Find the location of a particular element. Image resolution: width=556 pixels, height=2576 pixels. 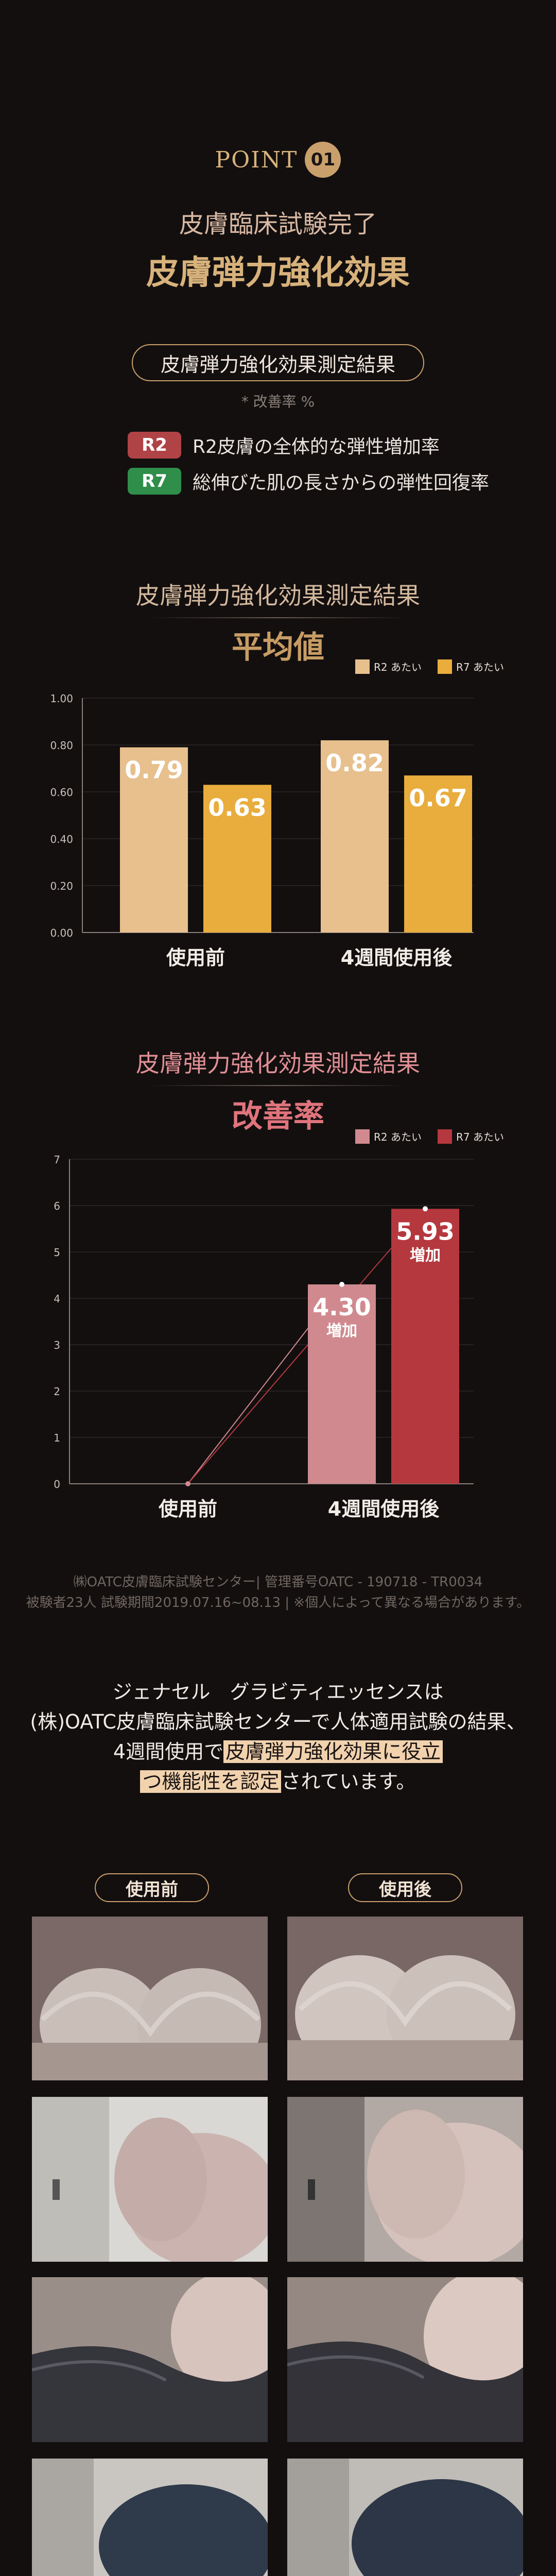

y-tick-label: 2 is located at coordinates (57, 1391).